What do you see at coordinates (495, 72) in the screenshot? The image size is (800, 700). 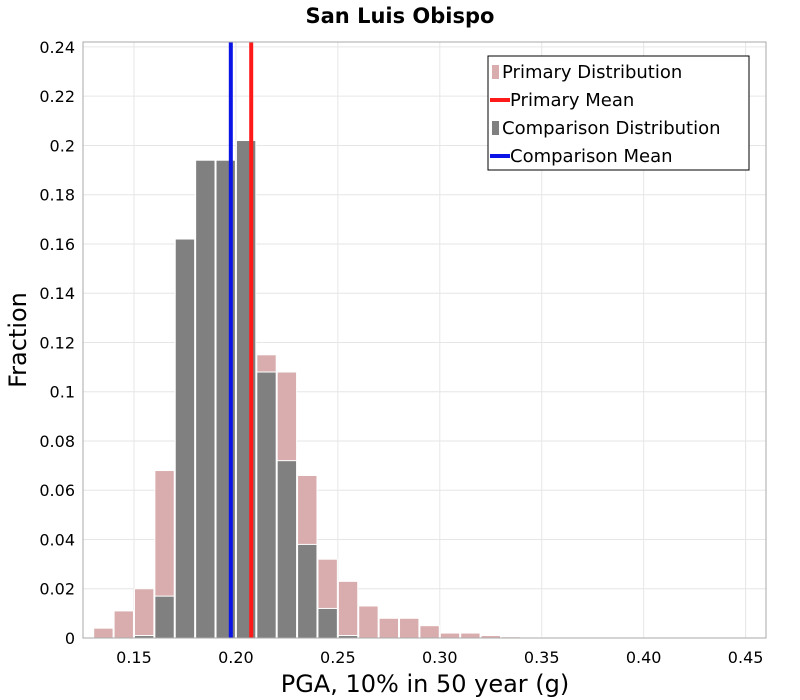 I see `primary-distribution-legend-swatch` at bounding box center [495, 72].